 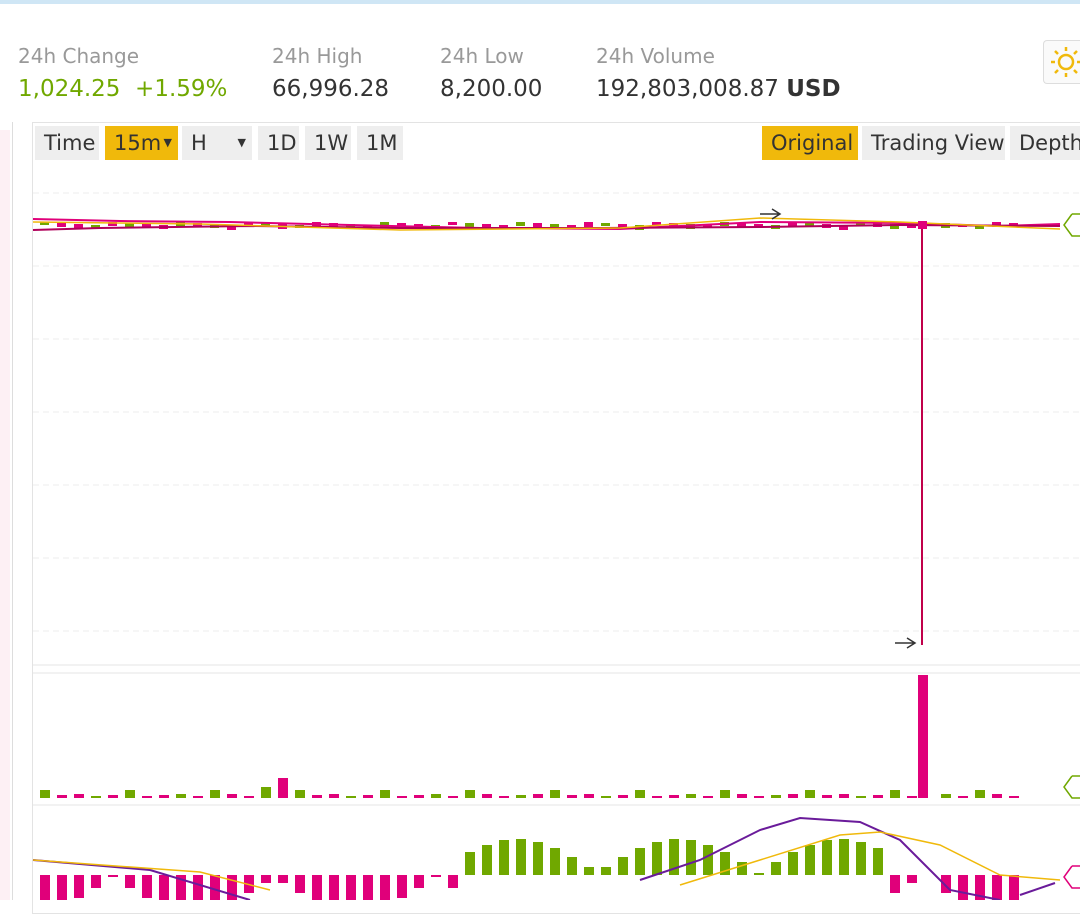 I want to click on sun-rays, so click(x=1065, y=62).